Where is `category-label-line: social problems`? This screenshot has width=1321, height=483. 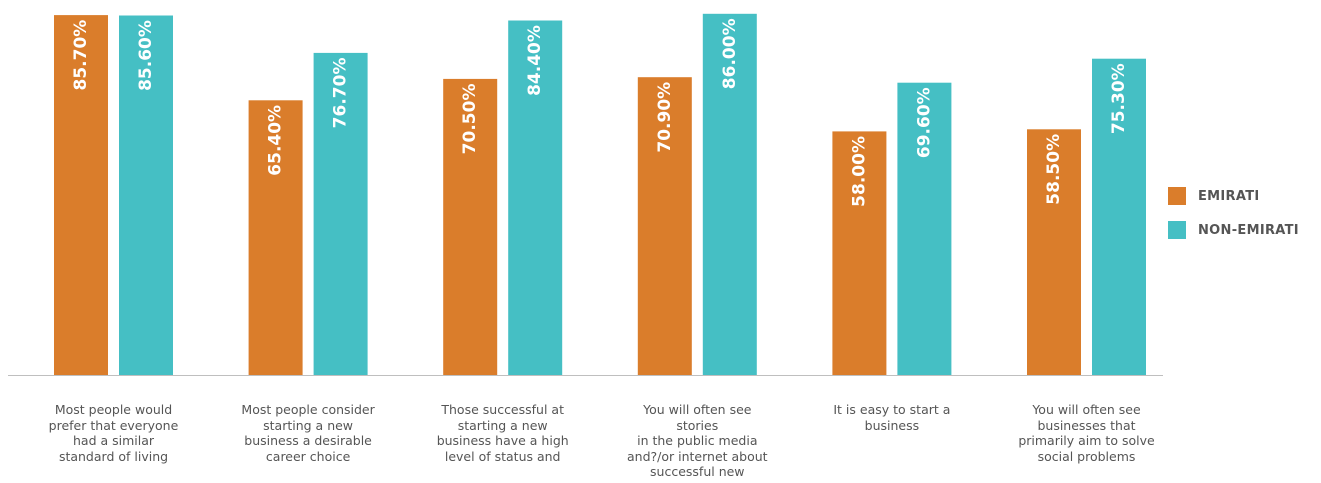
category-label-line: social problems is located at coordinates (1086, 456).